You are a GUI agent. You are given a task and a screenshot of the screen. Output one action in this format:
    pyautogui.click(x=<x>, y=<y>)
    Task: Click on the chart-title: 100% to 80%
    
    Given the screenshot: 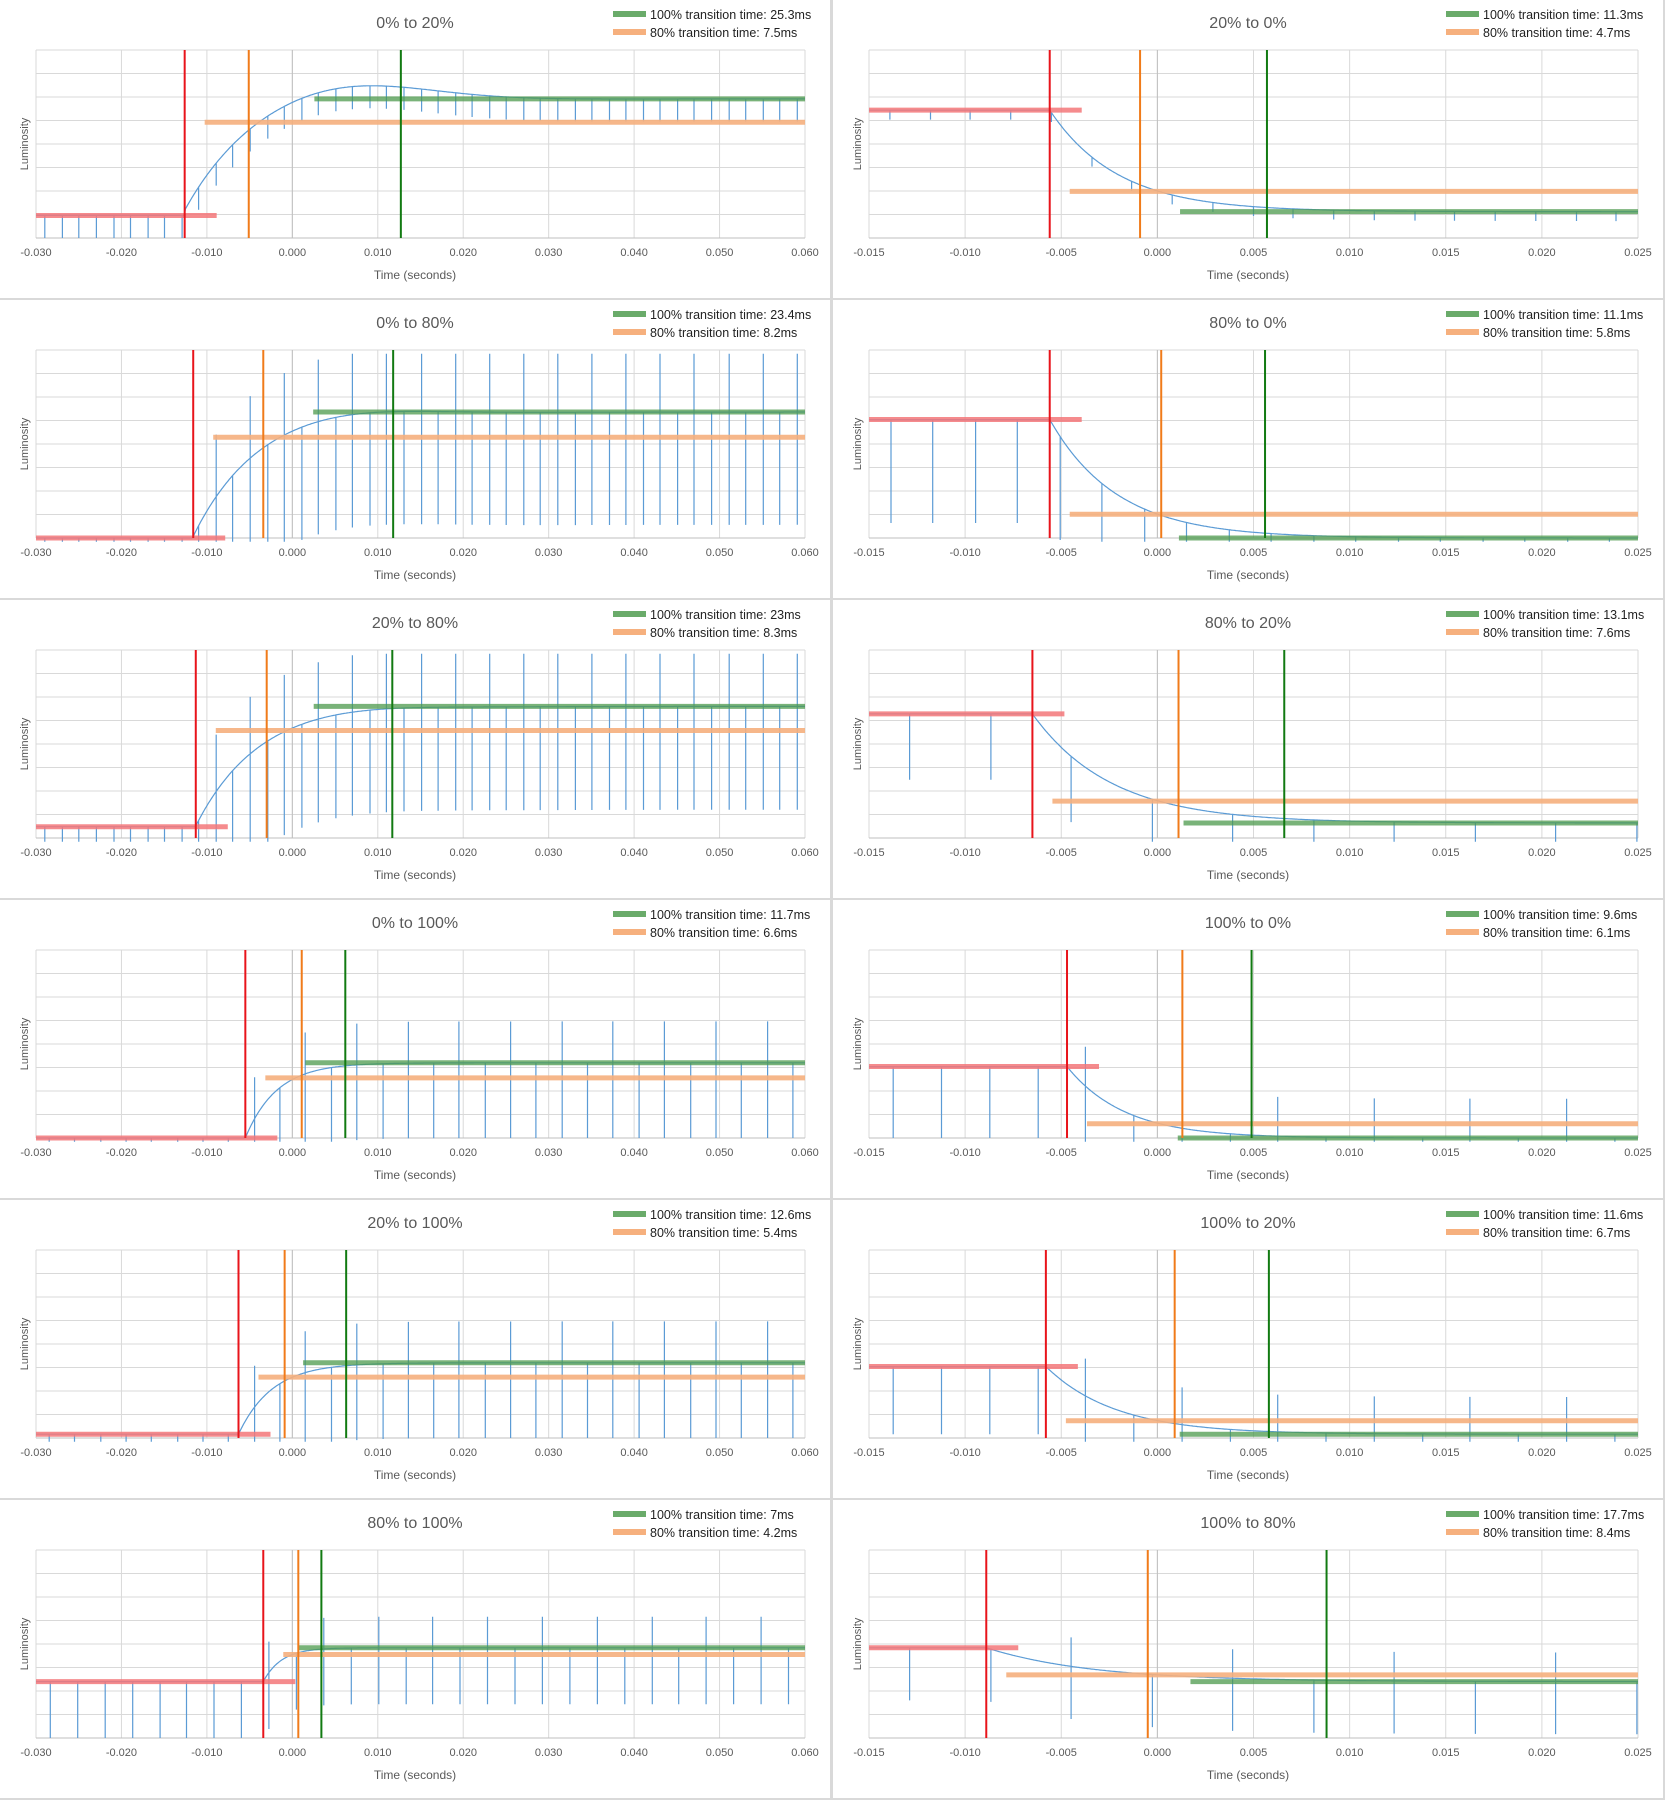 What is the action you would take?
    pyautogui.click(x=1247, y=1523)
    